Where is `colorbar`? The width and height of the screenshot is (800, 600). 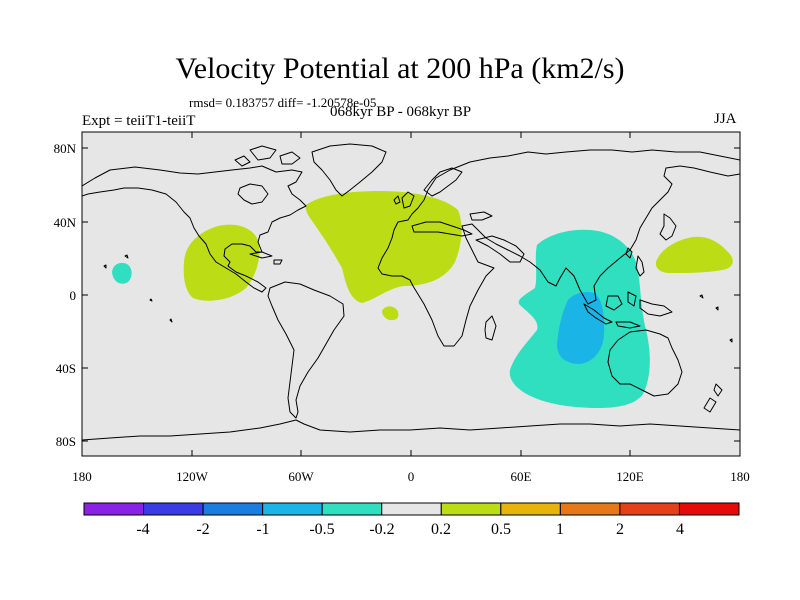 colorbar is located at coordinates (411, 509).